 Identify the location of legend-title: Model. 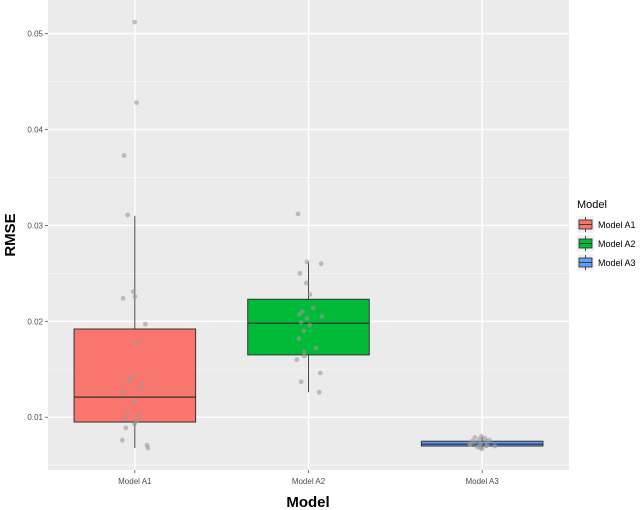
(592, 205).